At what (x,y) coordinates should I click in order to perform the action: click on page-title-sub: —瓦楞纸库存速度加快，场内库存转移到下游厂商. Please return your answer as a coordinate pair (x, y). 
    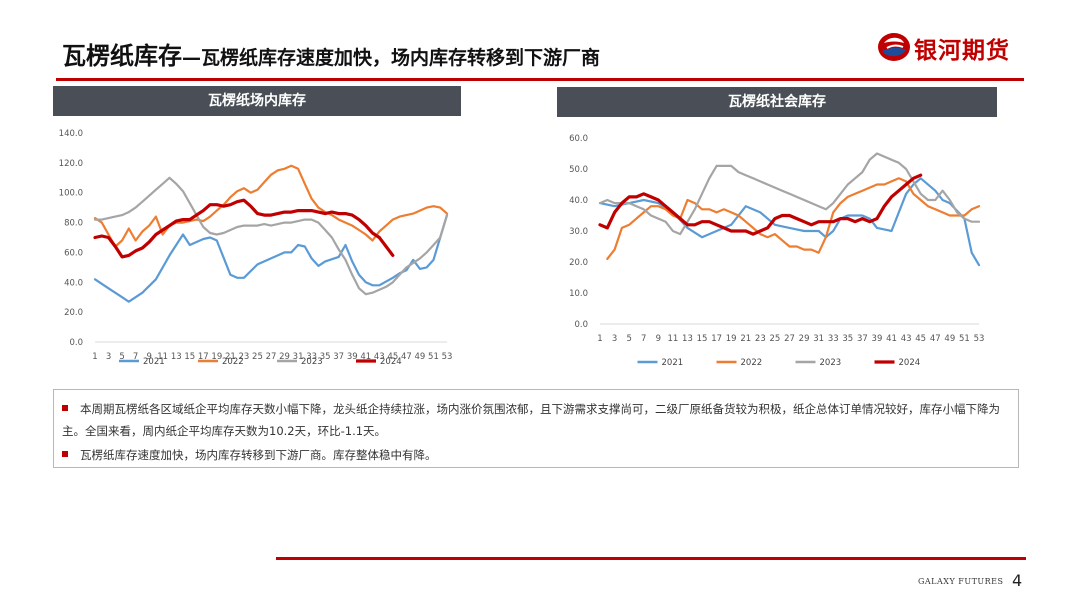
    Looking at the image, I should click on (391, 58).